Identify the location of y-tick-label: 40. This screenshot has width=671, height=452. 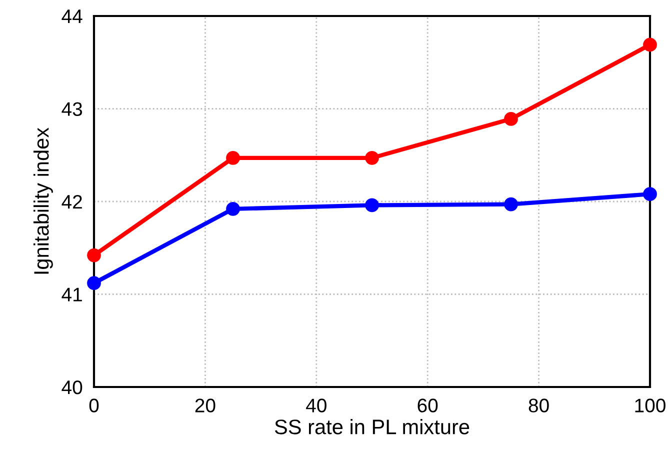
(72, 387).